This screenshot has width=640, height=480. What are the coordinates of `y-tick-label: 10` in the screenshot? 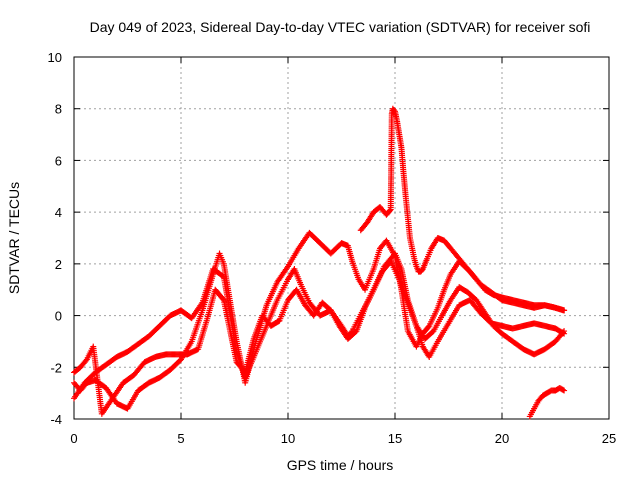 It's located at (55, 57).